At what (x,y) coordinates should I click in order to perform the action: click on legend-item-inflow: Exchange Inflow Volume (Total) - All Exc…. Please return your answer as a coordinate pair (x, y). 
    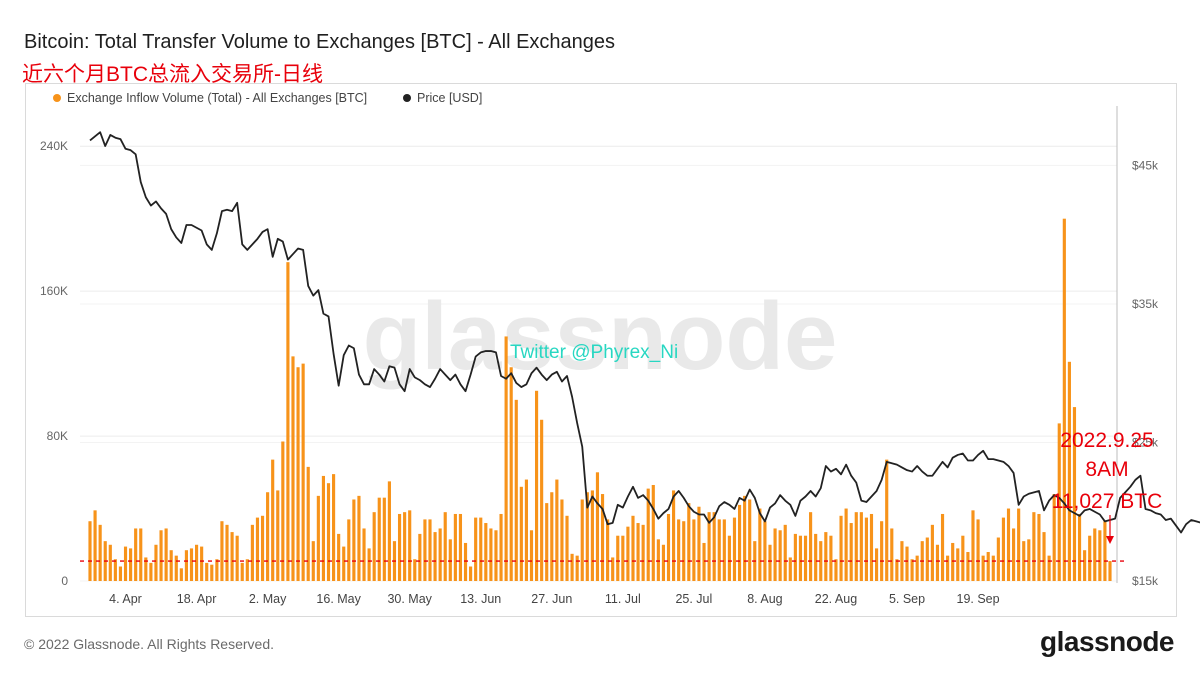
    Looking at the image, I should click on (210, 98).